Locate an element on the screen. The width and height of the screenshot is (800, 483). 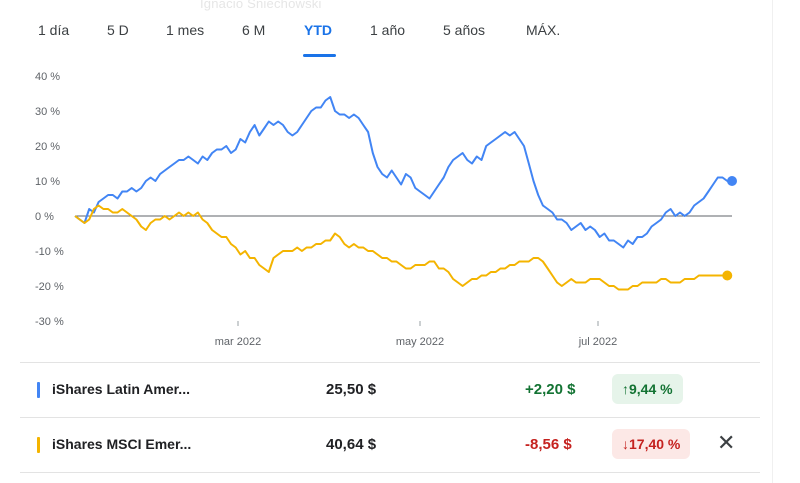
y-tick-label: -30 % is located at coordinates (49, 322).